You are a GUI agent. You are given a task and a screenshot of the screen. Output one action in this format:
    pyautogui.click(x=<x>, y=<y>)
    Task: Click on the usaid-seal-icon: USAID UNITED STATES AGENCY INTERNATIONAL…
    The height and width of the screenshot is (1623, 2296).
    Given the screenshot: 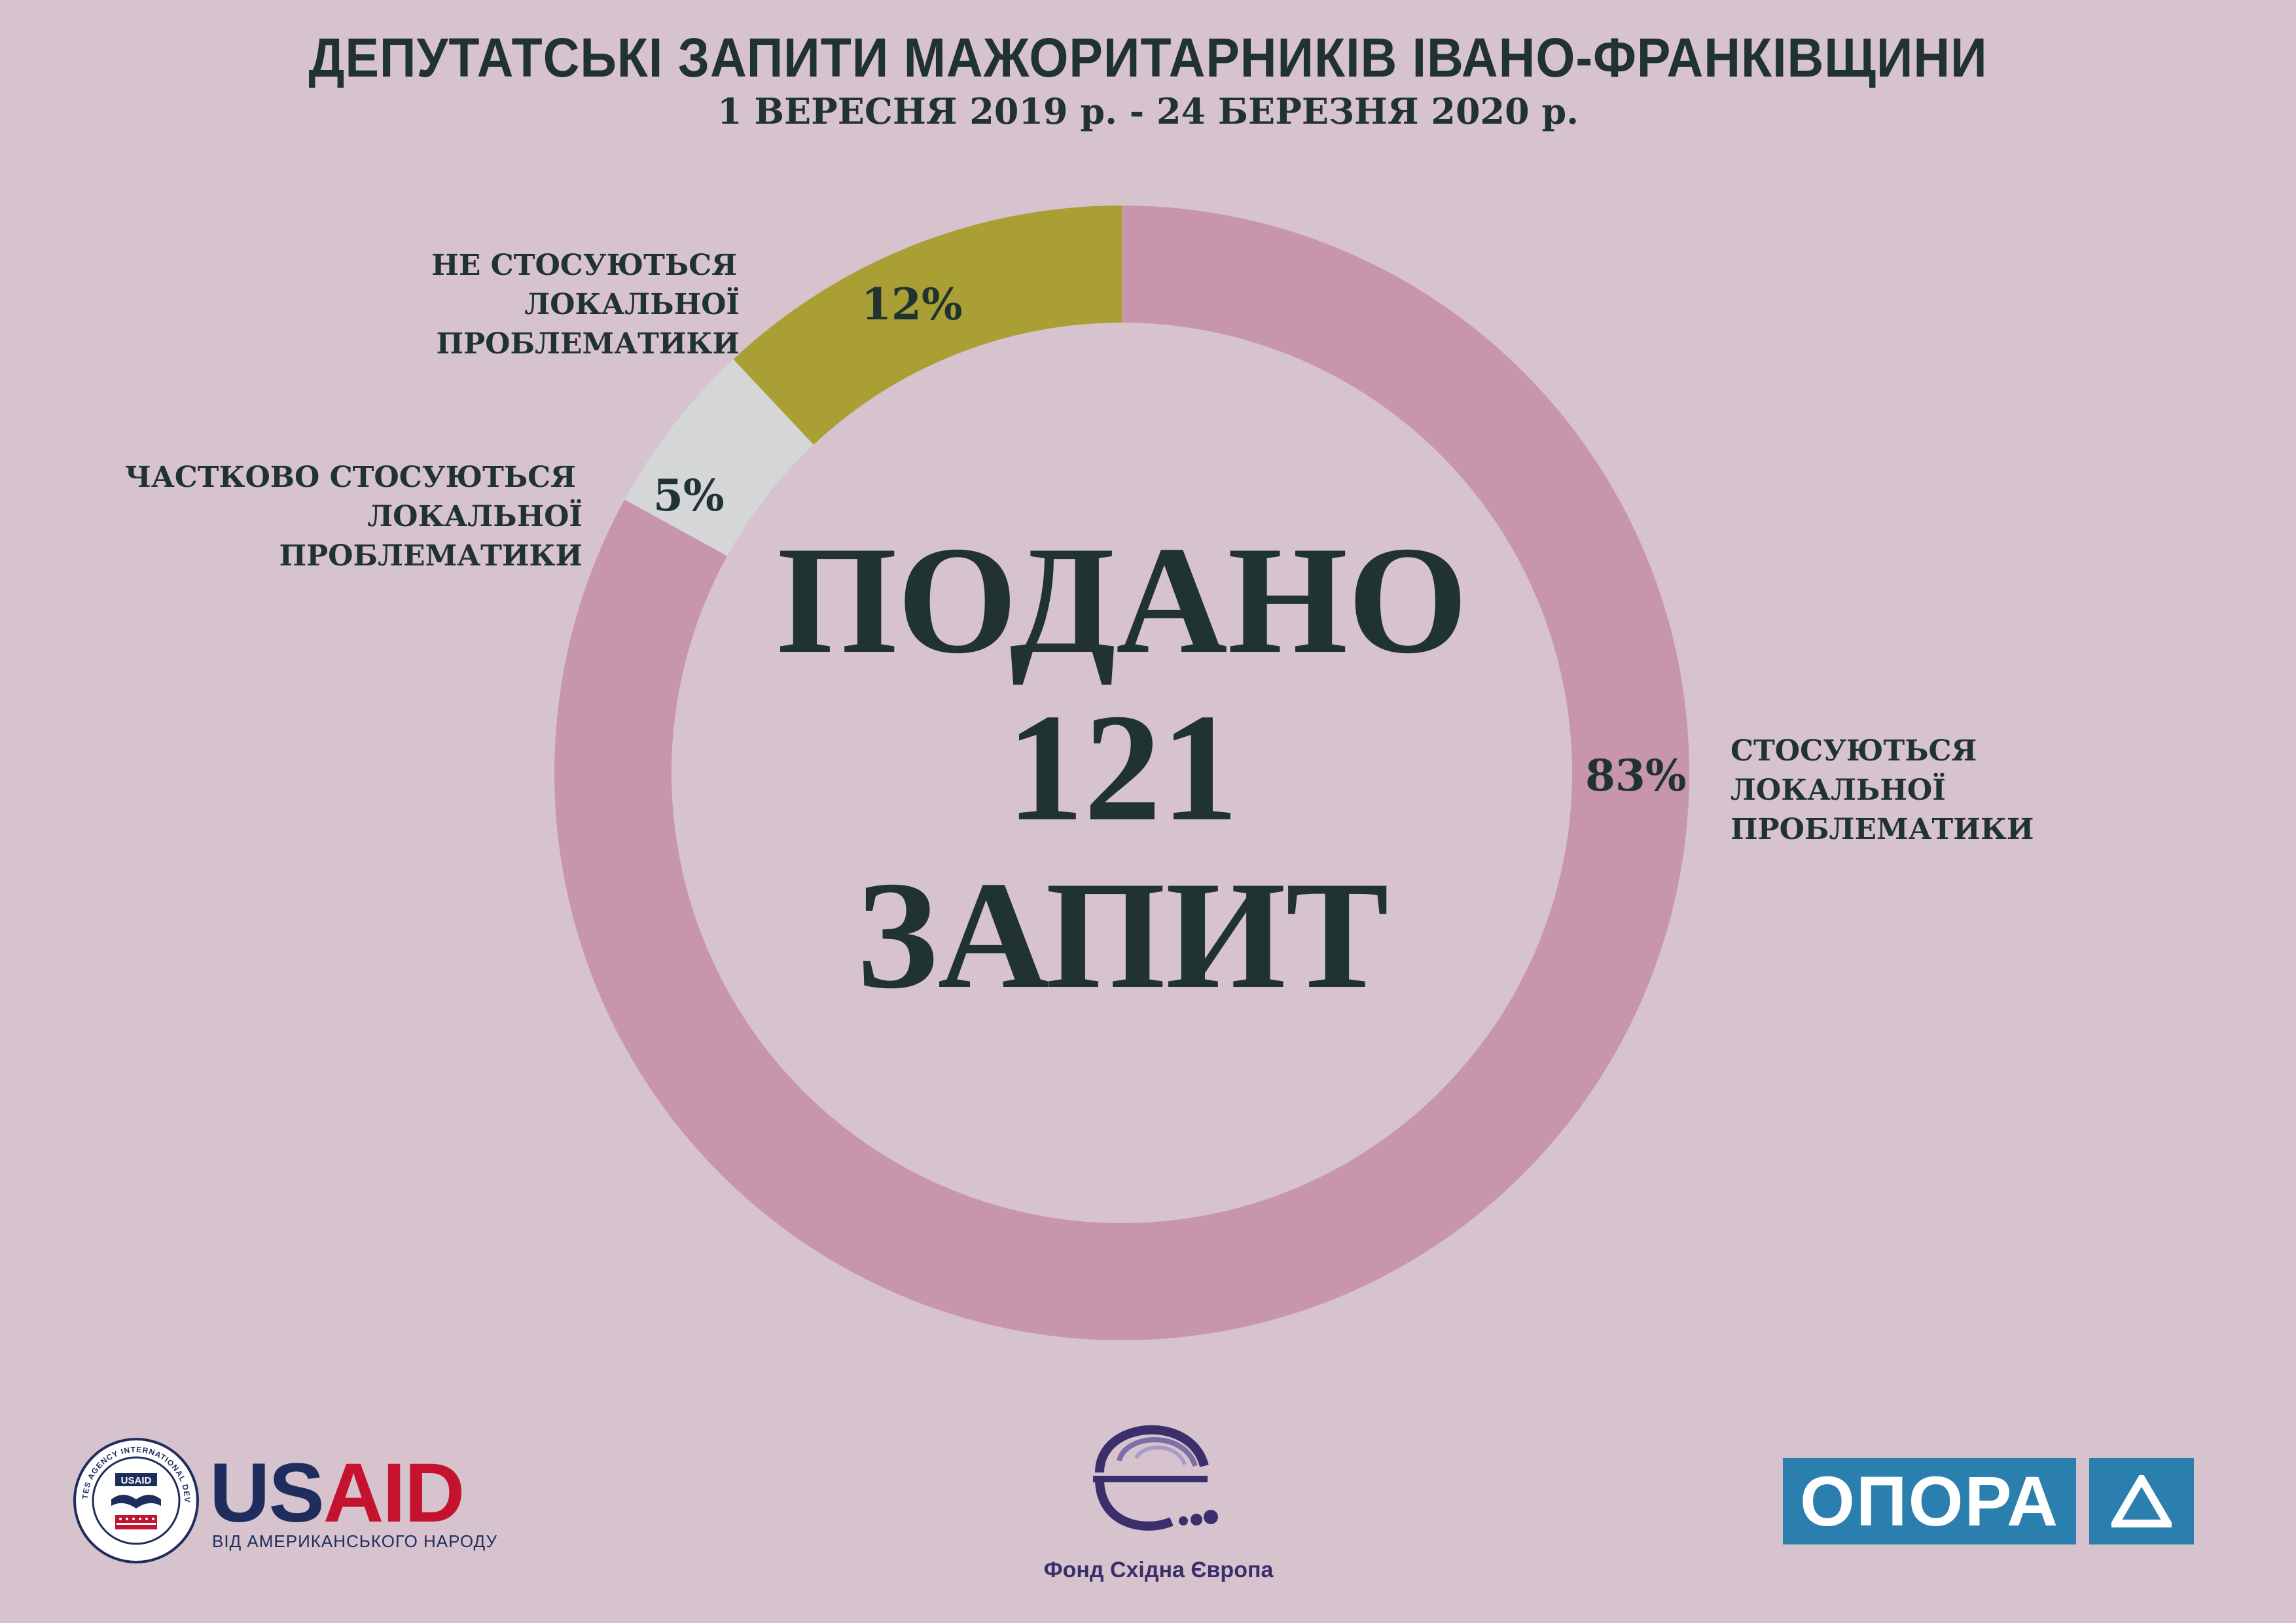 What is the action you would take?
    pyautogui.click(x=135, y=1499)
    